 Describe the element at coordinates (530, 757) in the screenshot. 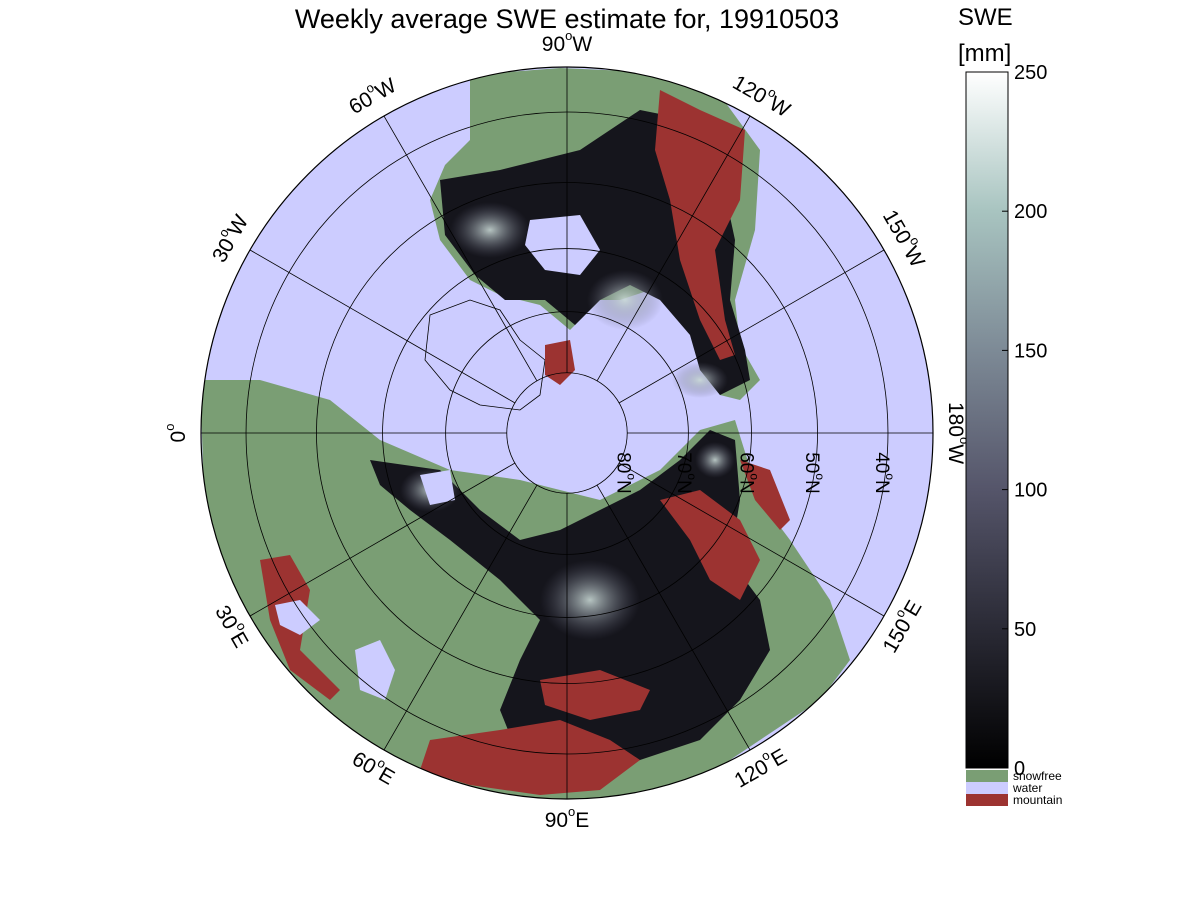

I see `himalaya-mountain` at that location.